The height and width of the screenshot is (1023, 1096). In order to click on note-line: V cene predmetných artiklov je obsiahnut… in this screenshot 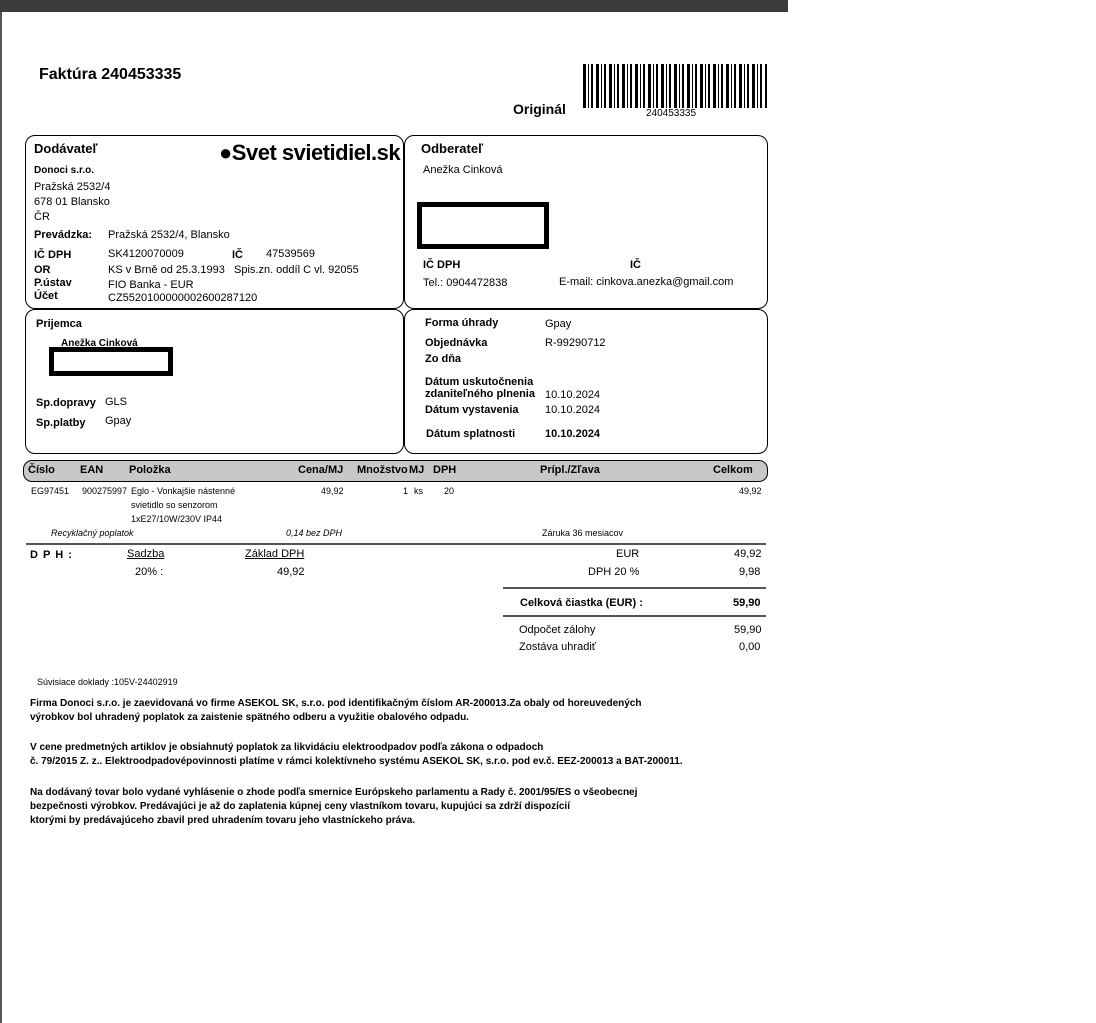, I will do `click(287, 747)`.